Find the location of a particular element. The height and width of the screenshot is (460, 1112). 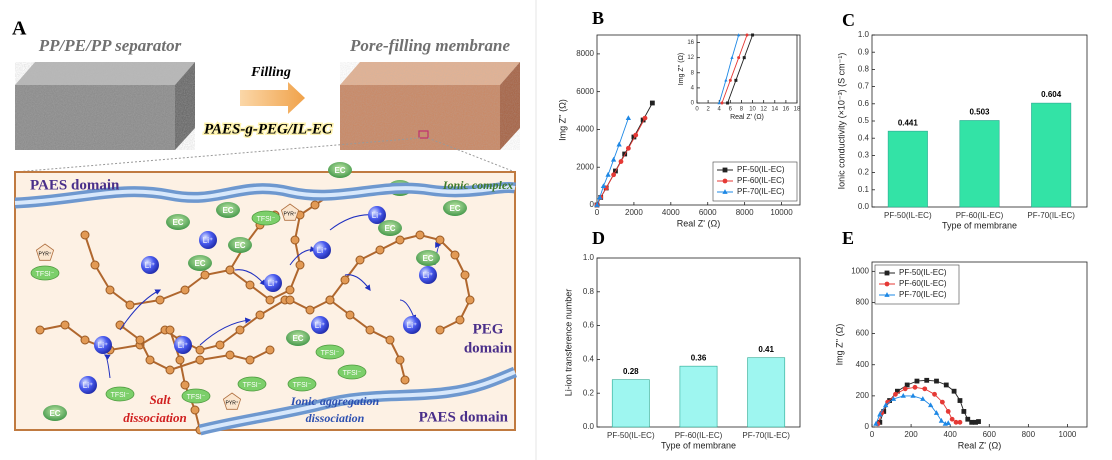

y-tick-label: 0 is located at coordinates (592, 204).